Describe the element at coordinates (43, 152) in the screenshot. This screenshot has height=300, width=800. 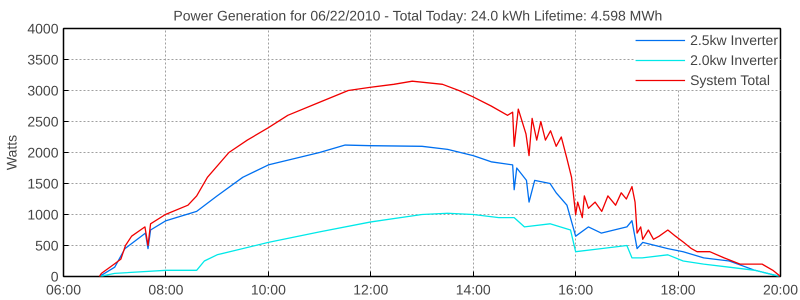
I see `y-tick-label: 2000` at that location.